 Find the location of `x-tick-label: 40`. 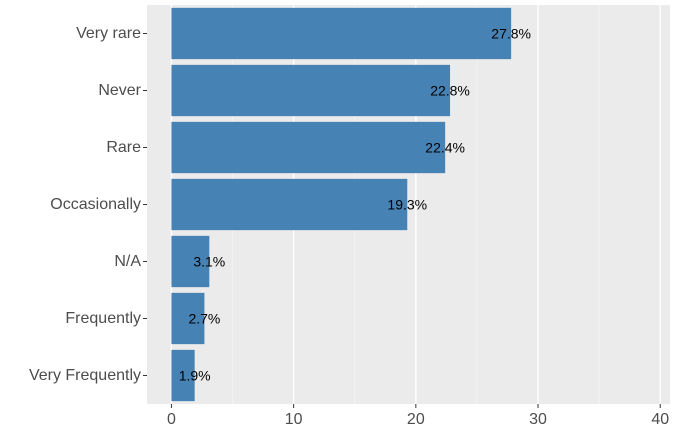

x-tick-label: 40 is located at coordinates (660, 419).